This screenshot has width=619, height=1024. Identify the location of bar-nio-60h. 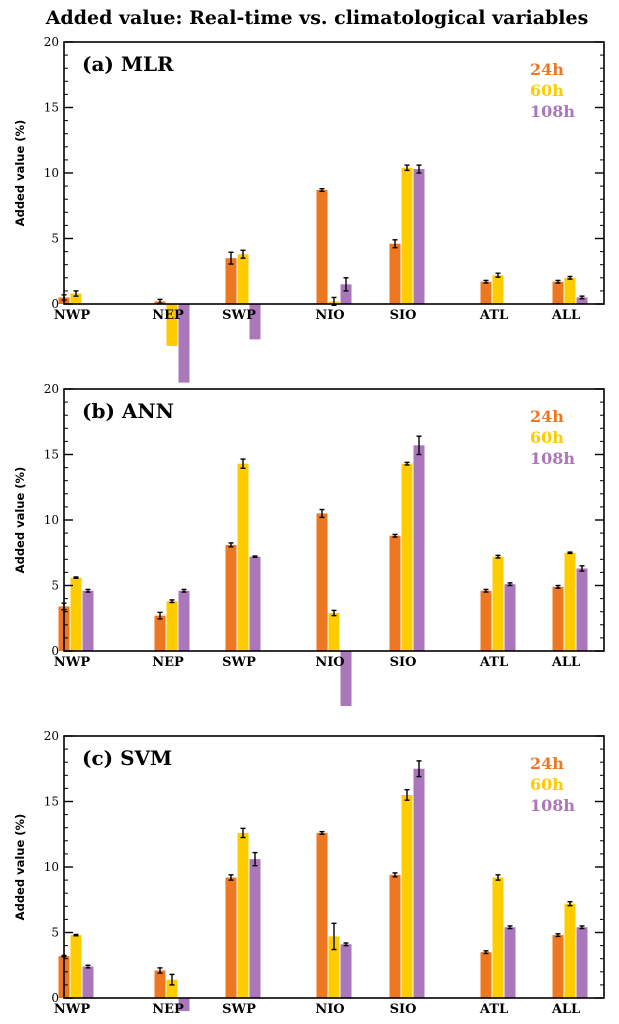
(334, 632).